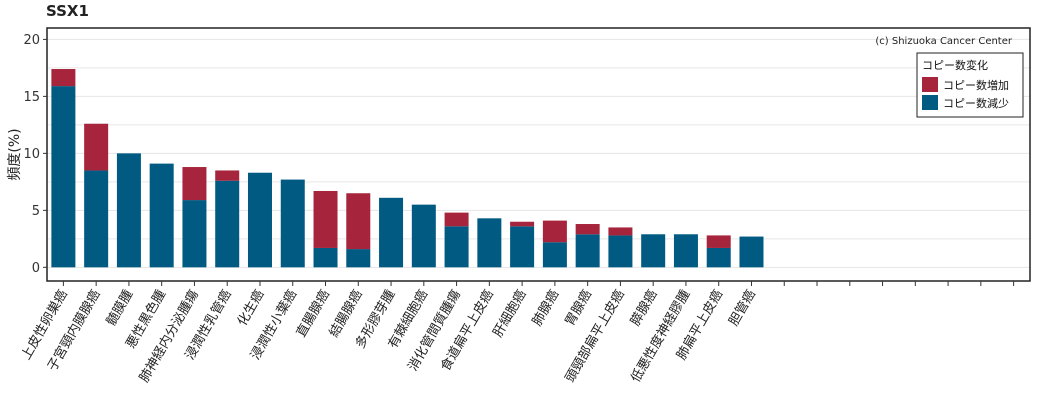  I want to click on legend-label-loss: コピー数減少, so click(976, 103).